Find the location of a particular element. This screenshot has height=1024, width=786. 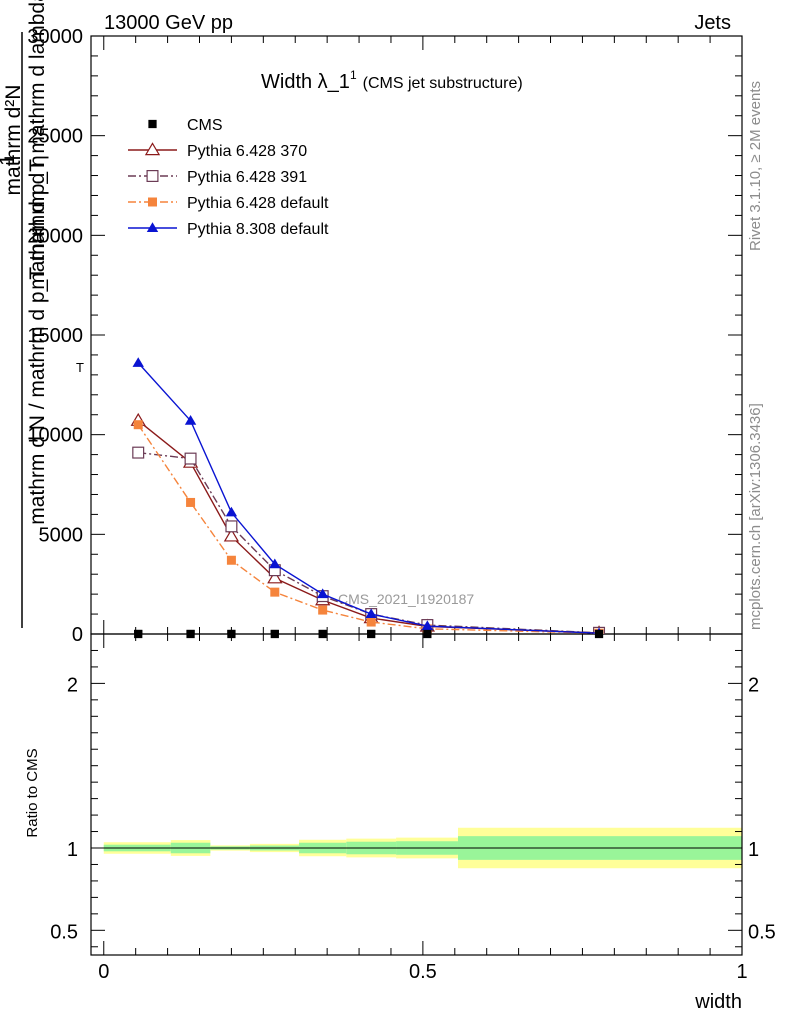

main-ytick-label: 20000 is located at coordinates (55, 236).